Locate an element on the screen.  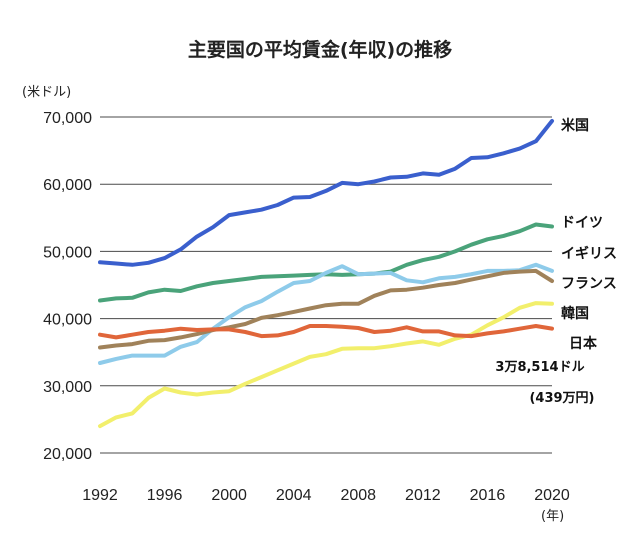
chart-title: 主要国の平均賃金(年収)の推移 is located at coordinates (320, 49).